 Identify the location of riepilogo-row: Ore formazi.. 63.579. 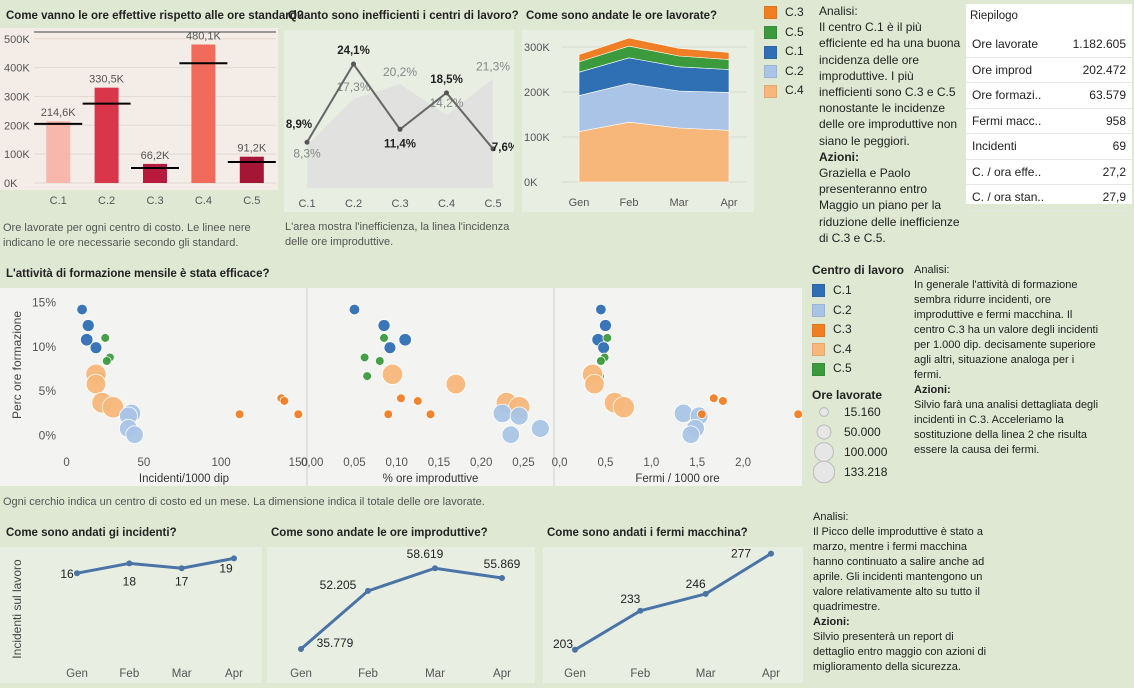
(1049, 95).